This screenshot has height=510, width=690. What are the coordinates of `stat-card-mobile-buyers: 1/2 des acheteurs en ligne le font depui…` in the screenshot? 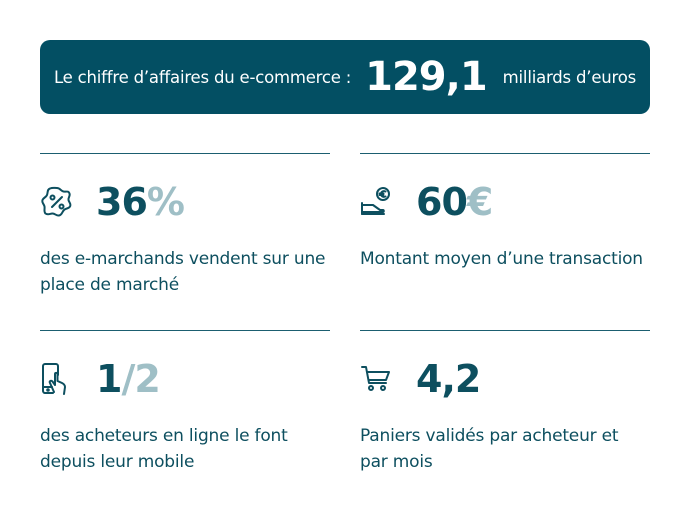 It's located at (185, 402).